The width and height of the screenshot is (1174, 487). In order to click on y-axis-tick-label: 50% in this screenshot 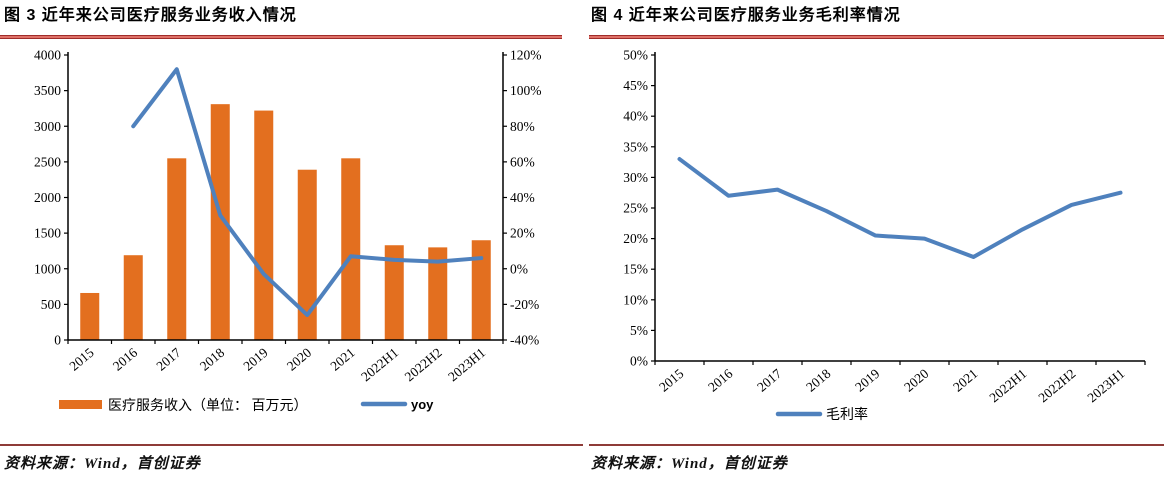, I will do `click(635, 55)`.